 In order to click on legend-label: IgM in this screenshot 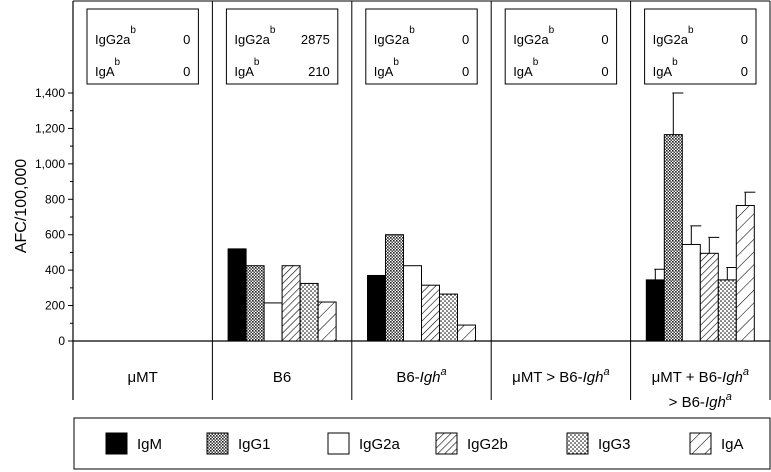, I will do `click(149, 444)`.